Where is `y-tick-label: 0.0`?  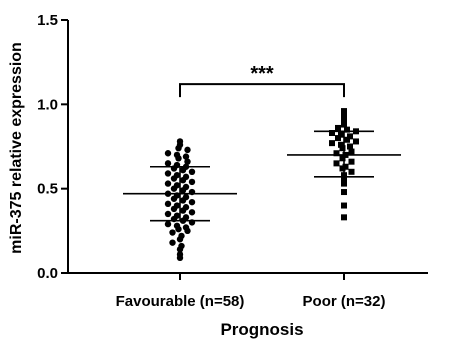 y-tick-label: 0.0 is located at coordinates (47, 273).